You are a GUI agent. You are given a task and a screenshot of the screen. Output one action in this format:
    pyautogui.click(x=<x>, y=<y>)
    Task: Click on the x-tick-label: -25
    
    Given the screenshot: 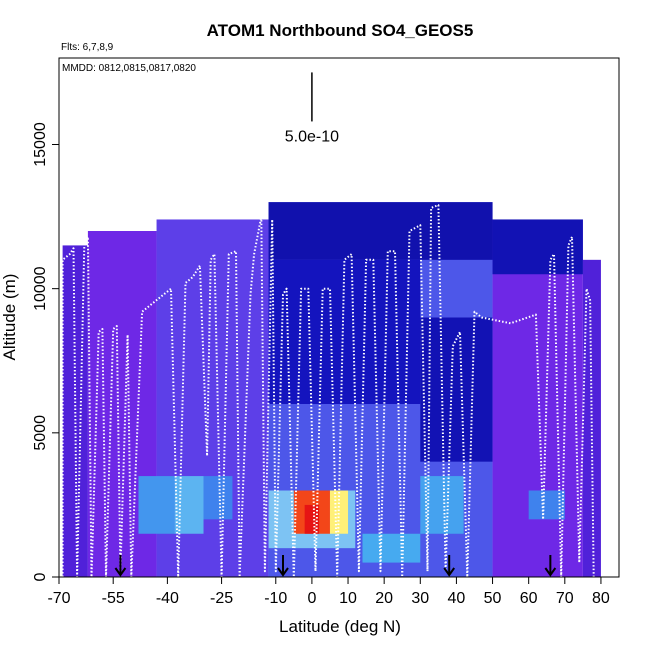 What is the action you would take?
    pyautogui.click(x=221, y=598)
    